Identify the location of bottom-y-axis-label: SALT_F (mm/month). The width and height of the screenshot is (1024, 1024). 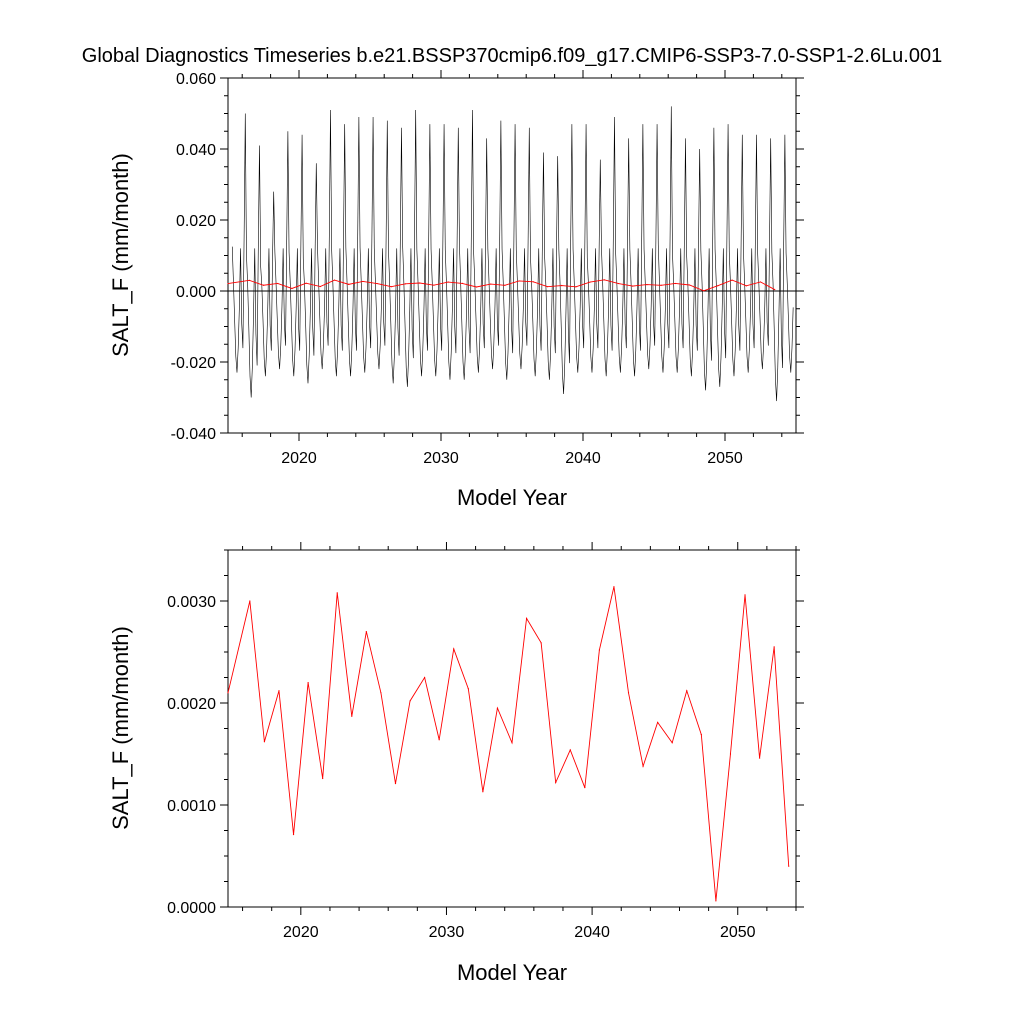
(120, 728).